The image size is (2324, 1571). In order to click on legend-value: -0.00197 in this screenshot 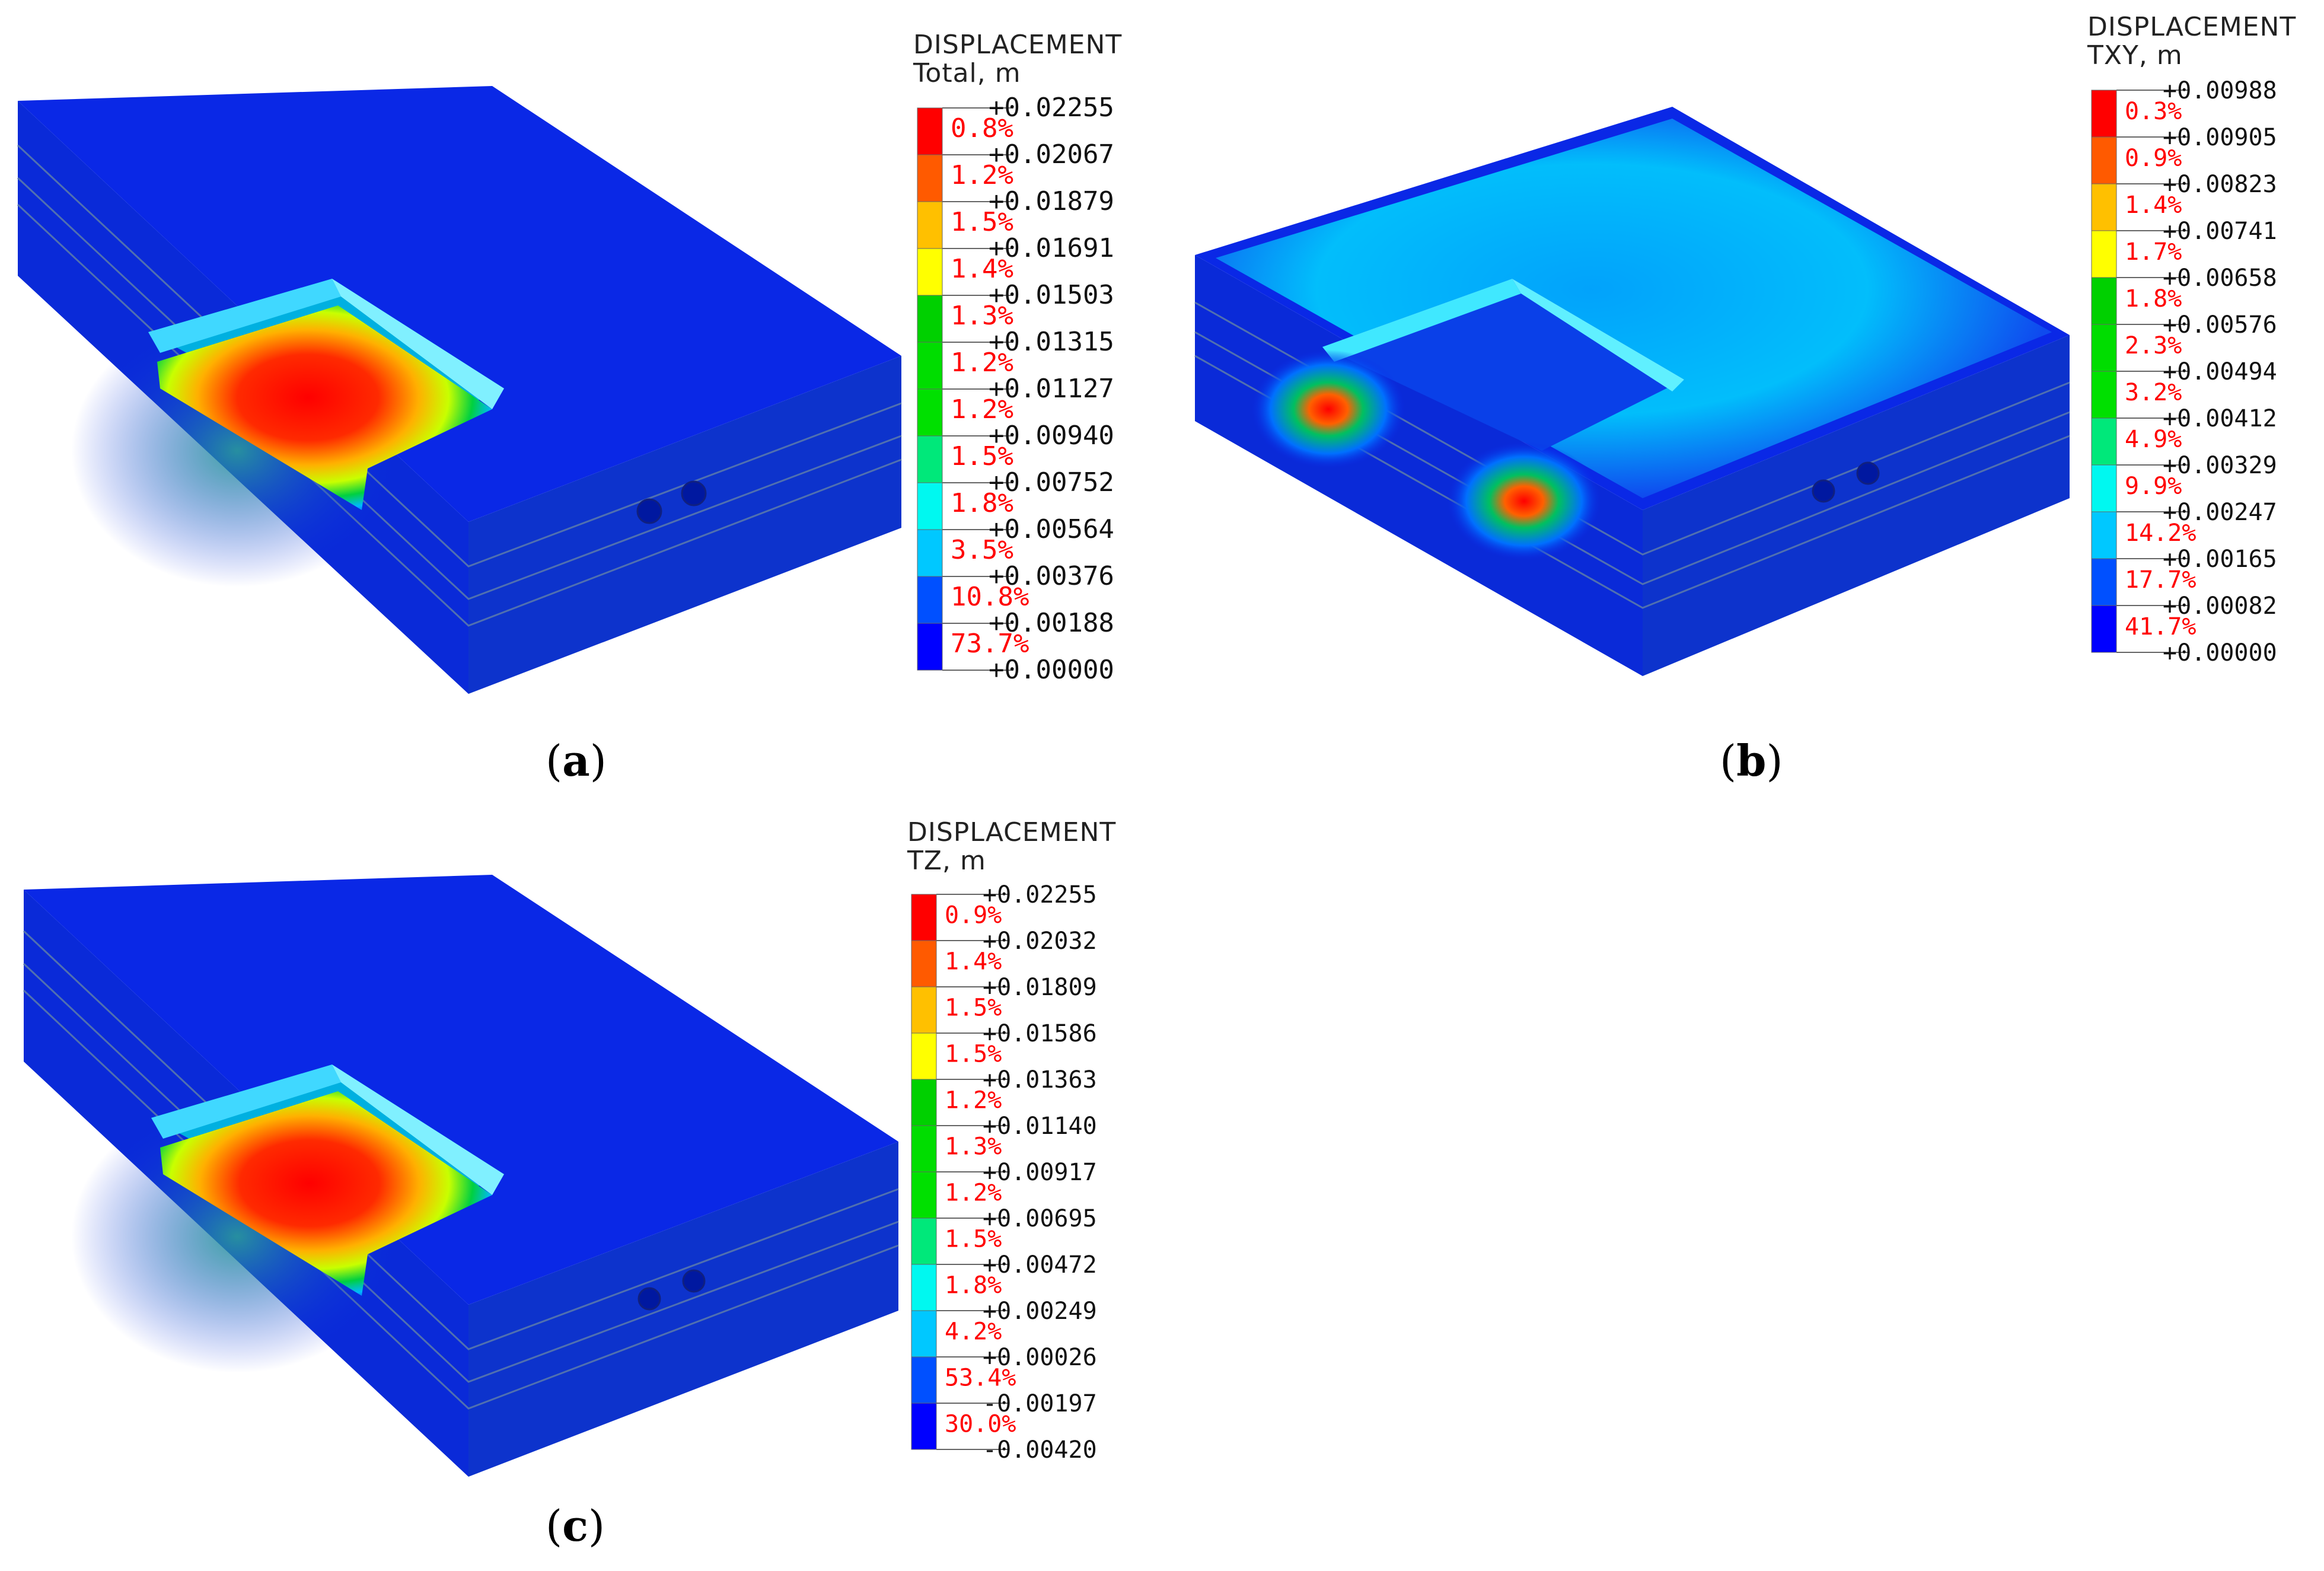, I will do `click(1040, 1403)`.